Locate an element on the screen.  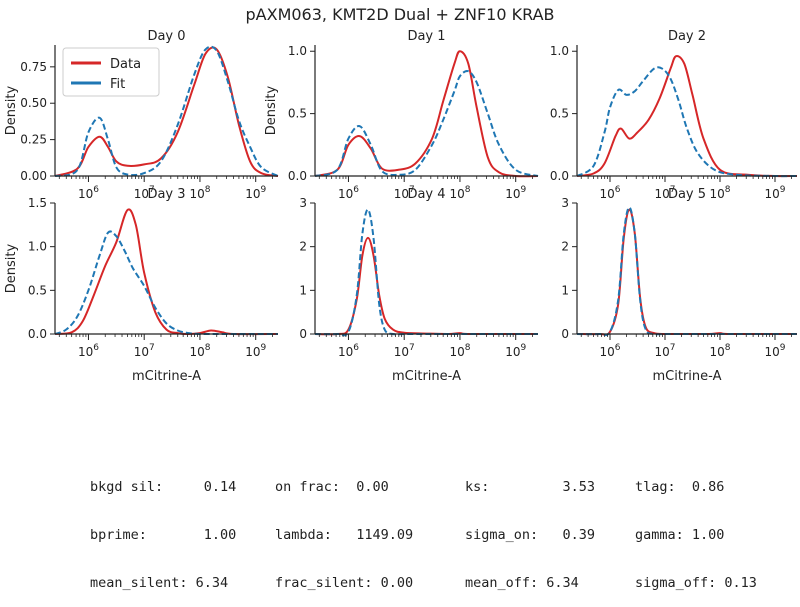
panel-day-4: 0 1 2 3 10⁶ 10⁷ 10⁸ 10⁹ Day 4 mCitrine-A is located at coordinates (419, 285).